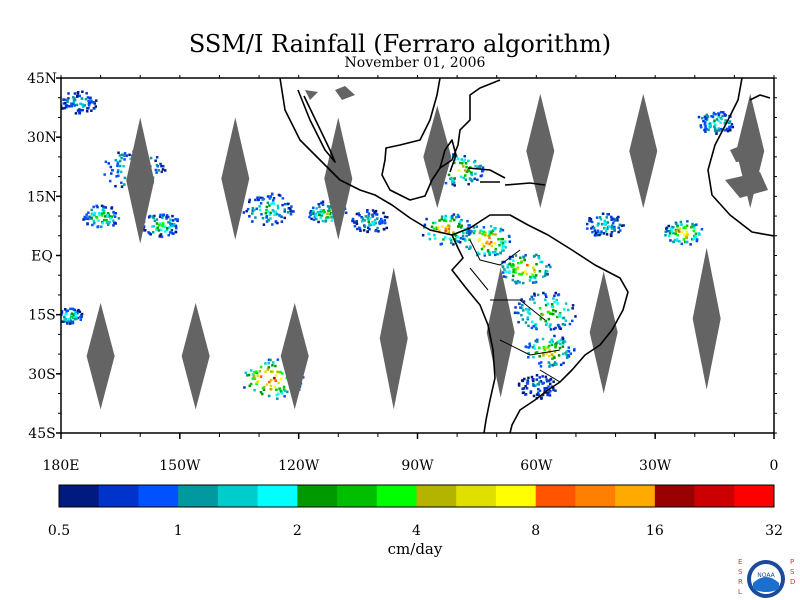 This screenshot has width=800, height=600. What do you see at coordinates (417, 466) in the screenshot?
I see `lon-label: 90W` at bounding box center [417, 466].